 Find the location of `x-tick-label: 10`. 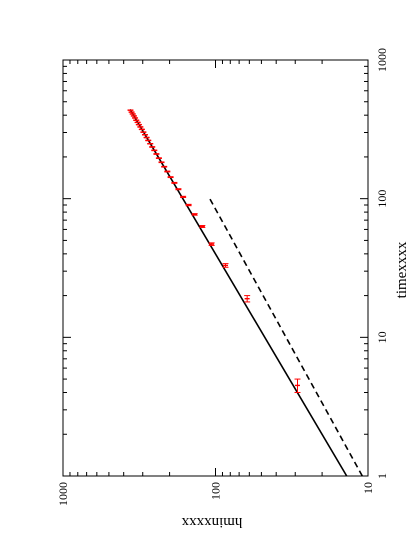

x-tick-label: 10 is located at coordinates (382, 337).